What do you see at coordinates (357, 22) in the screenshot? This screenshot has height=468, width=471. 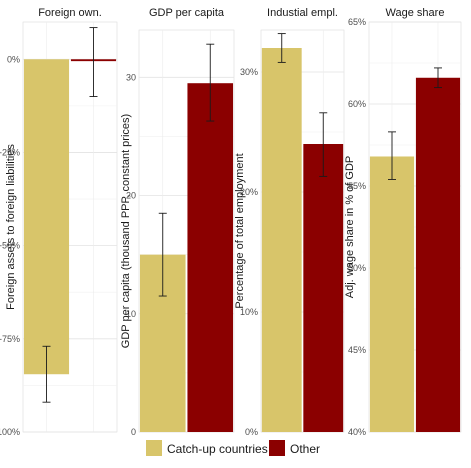 I see `y-tick-label: 65%` at bounding box center [357, 22].